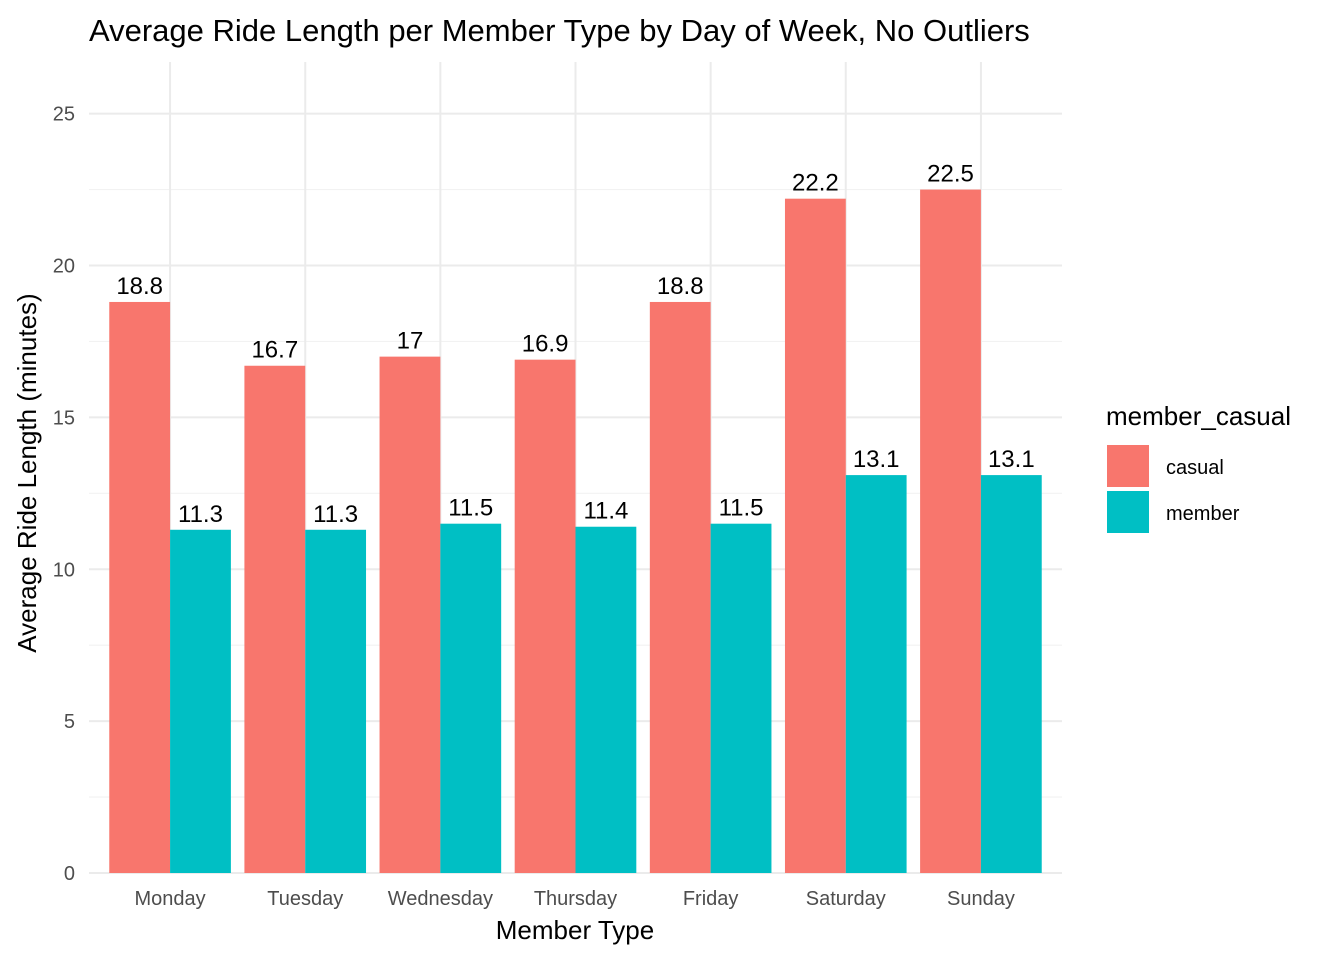  I want to click on legend-label-member: member, so click(1203, 514).